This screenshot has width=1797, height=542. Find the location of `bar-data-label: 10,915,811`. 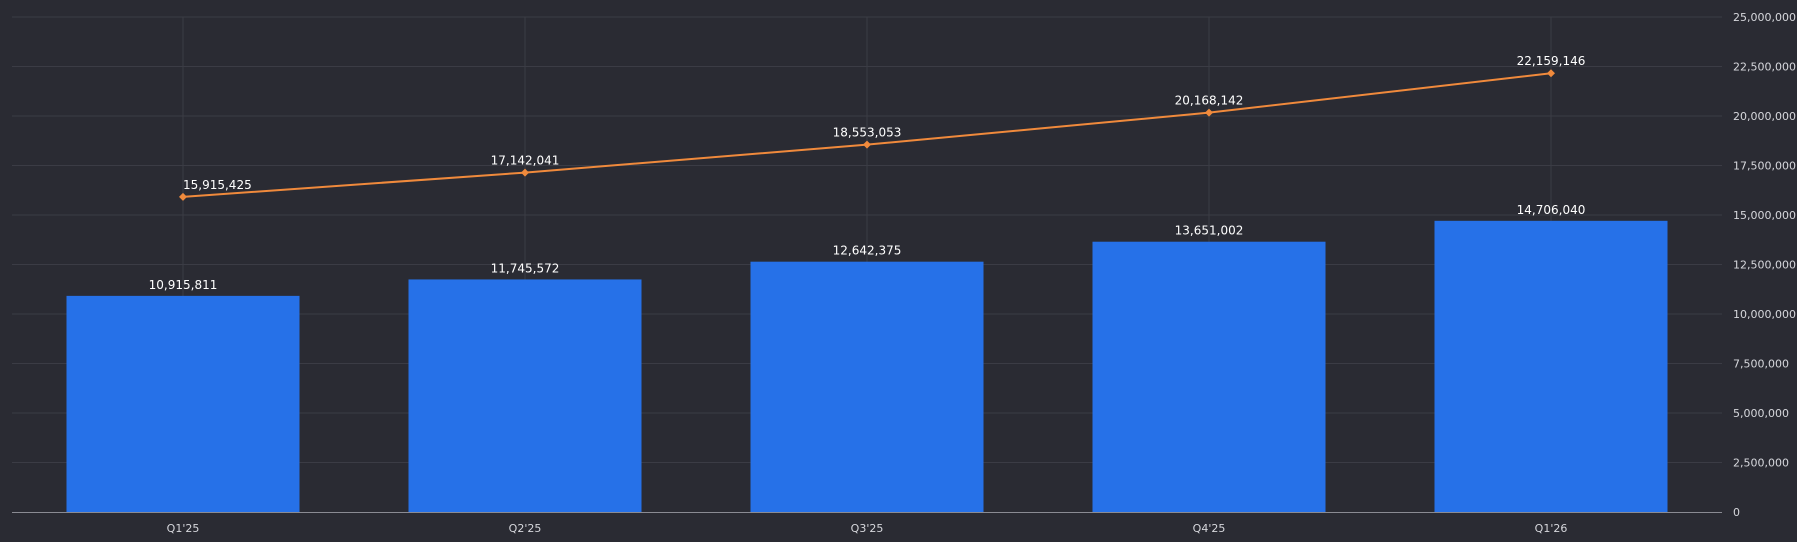

bar-data-label: 10,915,811 is located at coordinates (183, 285).